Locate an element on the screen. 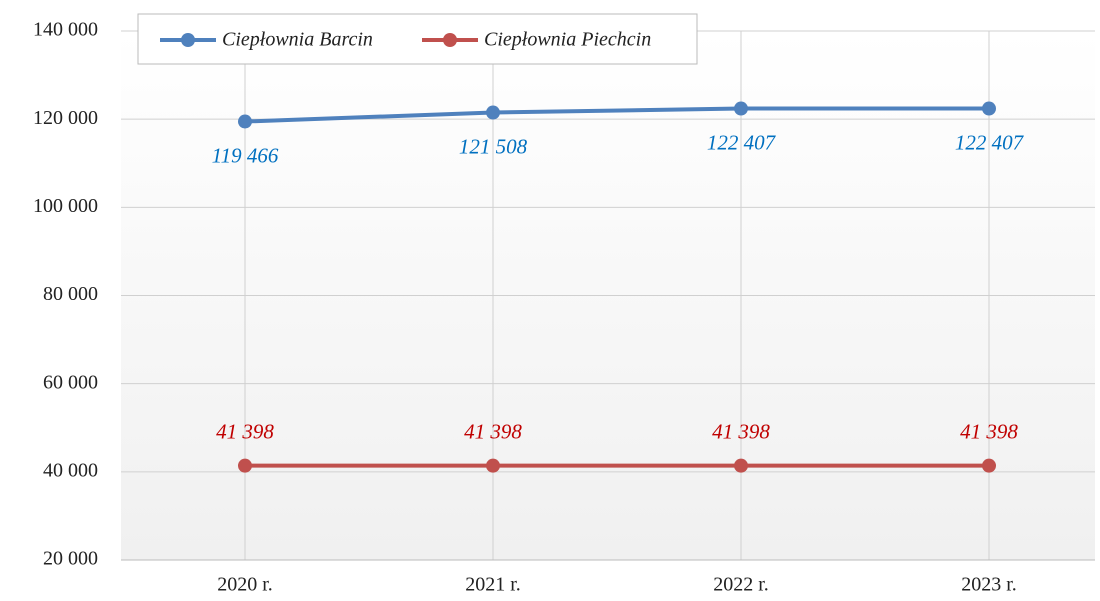 This screenshot has width=1100, height=601. y-tick-label: 40 000 is located at coordinates (70, 470).